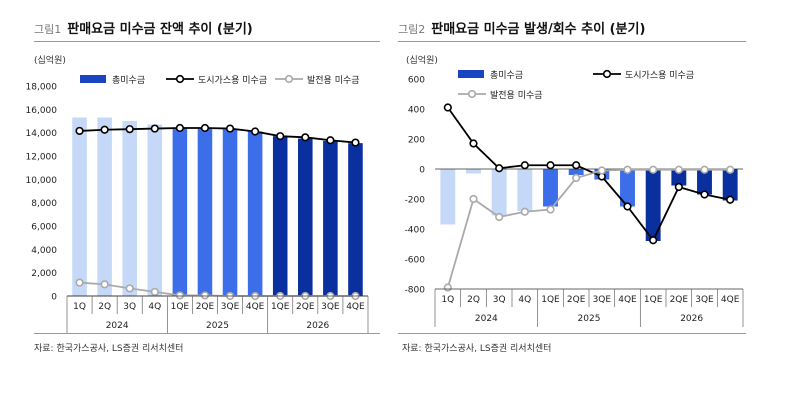 The width and height of the screenshot is (793, 405). What do you see at coordinates (415, 291) in the screenshot?
I see `y-tick-label: -800` at bounding box center [415, 291].